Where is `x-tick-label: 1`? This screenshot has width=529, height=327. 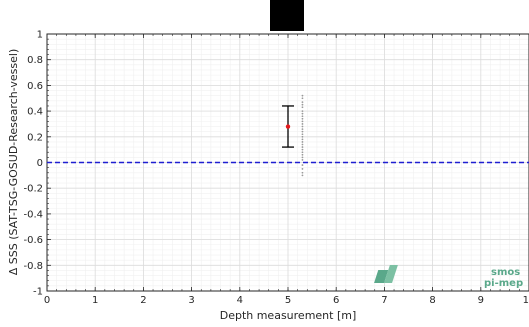
x-tick-label: 1 is located at coordinates (95, 300).